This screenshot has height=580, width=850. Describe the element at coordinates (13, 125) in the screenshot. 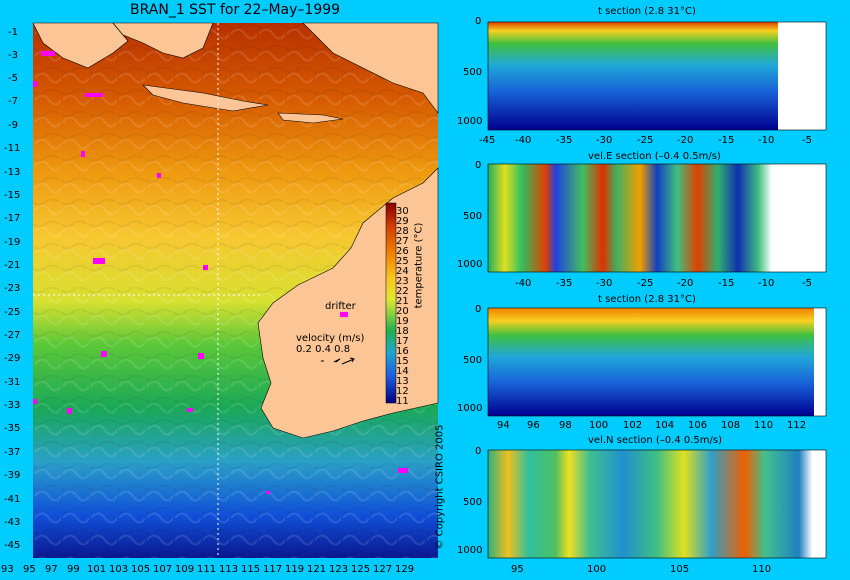

I see `lat-tick: -9` at that location.